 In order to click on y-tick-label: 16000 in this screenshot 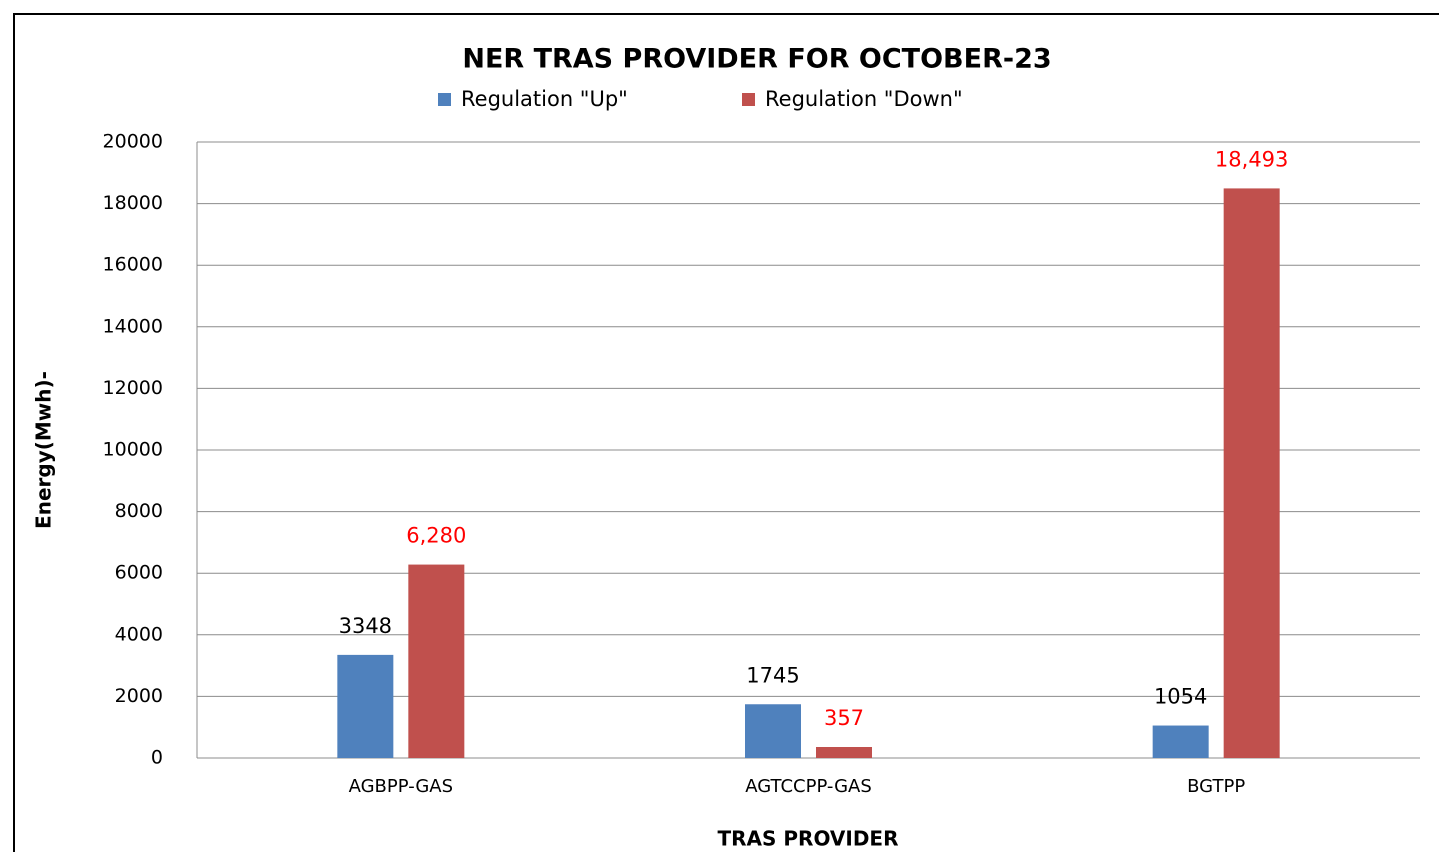, I will do `click(133, 265)`.